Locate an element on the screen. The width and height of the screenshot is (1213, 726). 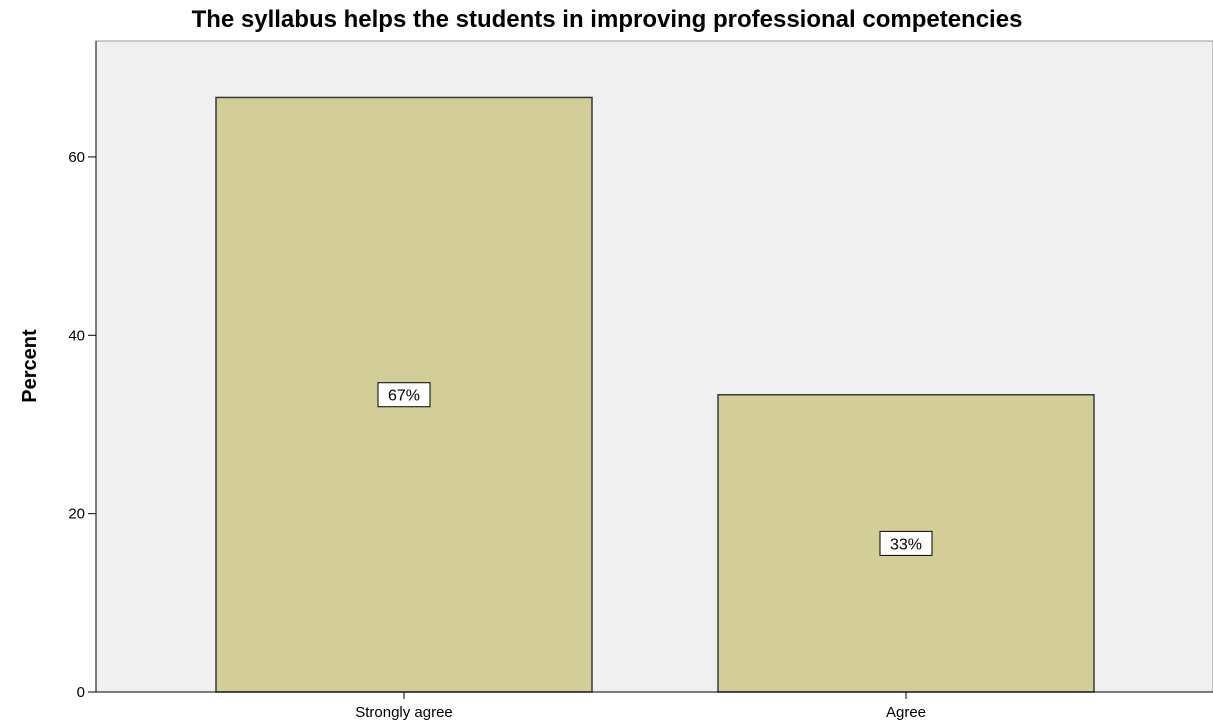
y-tick-label: 60 is located at coordinates (76, 157).